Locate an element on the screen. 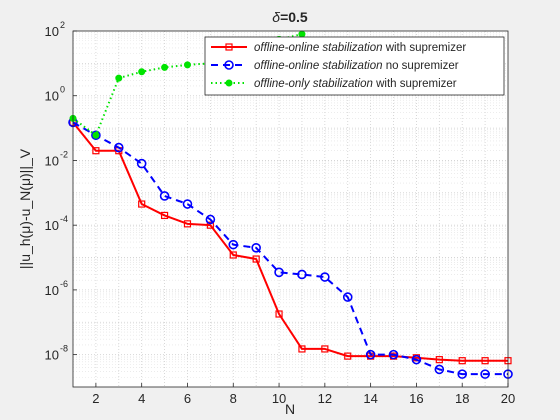  y-tick-exponent: -8 is located at coordinates (64, 349).